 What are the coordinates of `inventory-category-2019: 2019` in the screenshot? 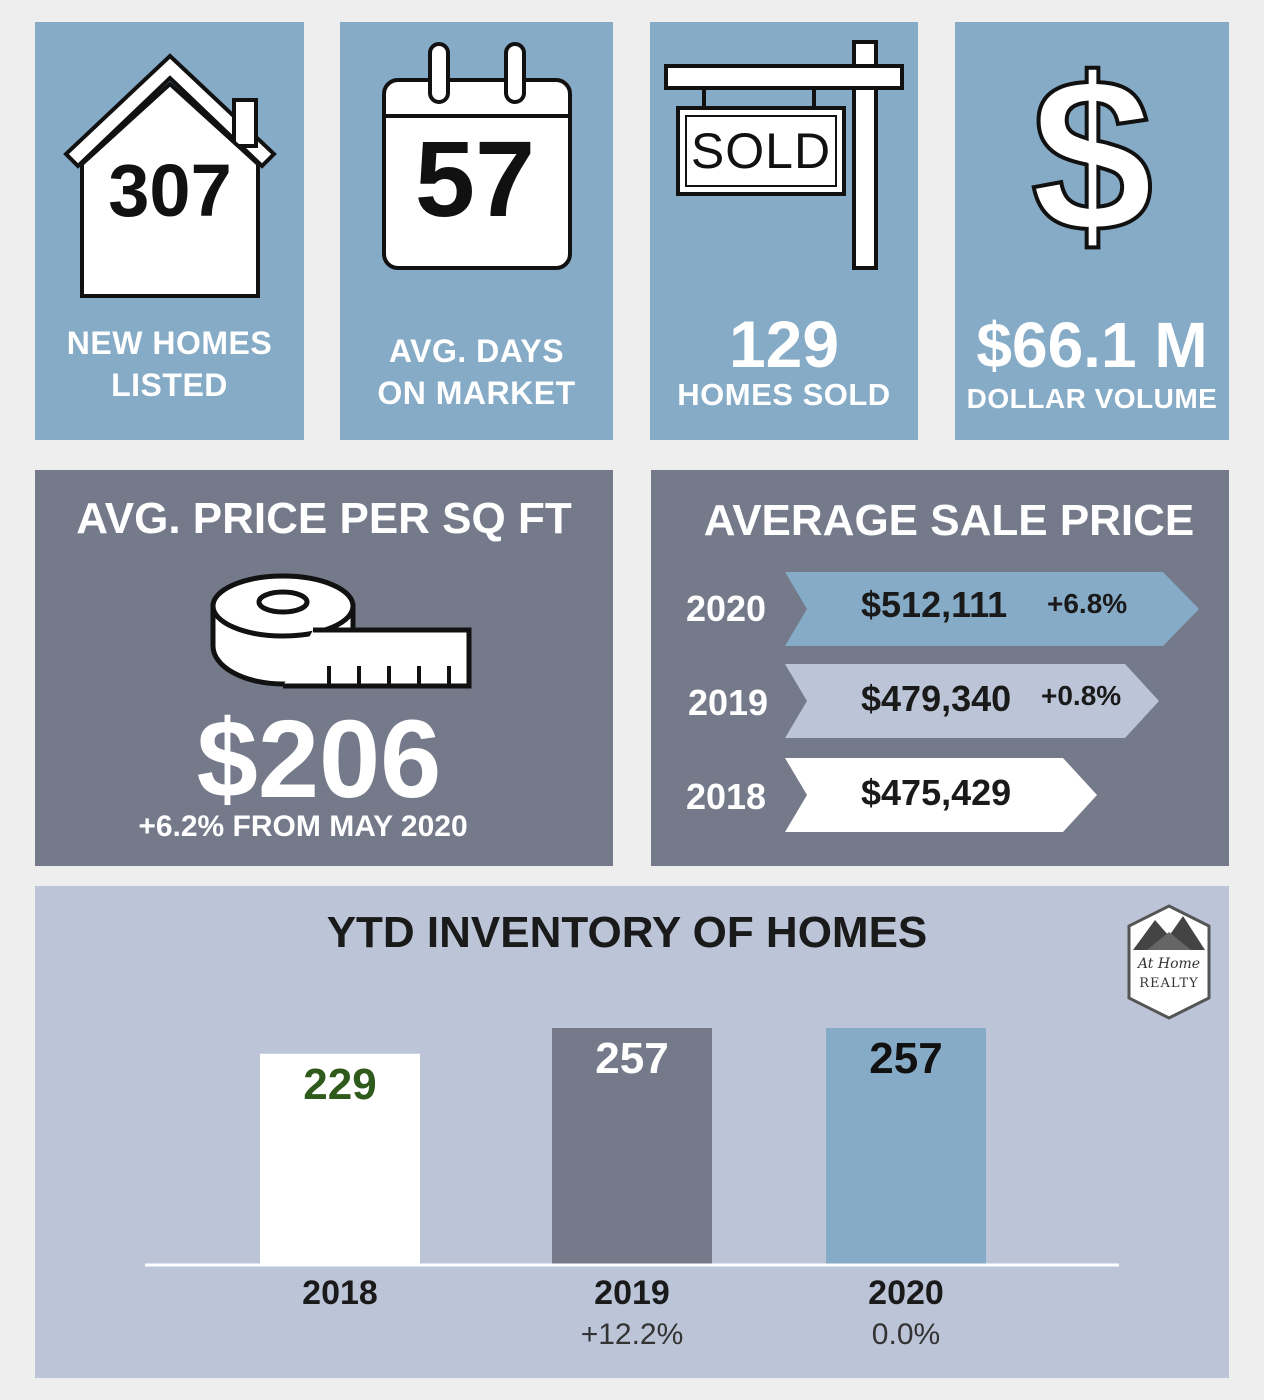 It's located at (632, 1293).